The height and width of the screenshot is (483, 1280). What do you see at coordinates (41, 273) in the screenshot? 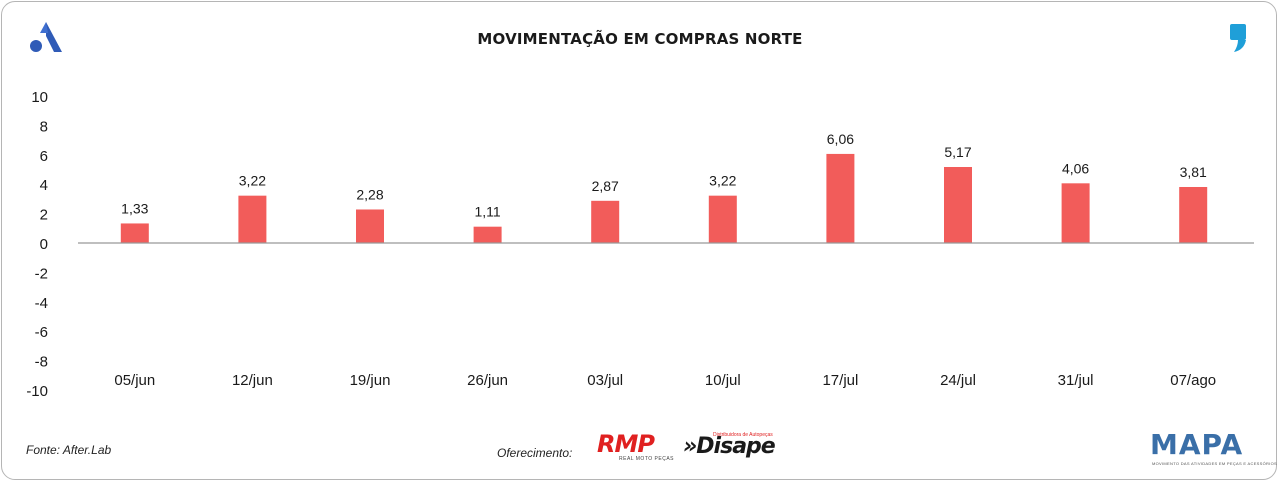
I see `y-tick-label: -2` at bounding box center [41, 273].